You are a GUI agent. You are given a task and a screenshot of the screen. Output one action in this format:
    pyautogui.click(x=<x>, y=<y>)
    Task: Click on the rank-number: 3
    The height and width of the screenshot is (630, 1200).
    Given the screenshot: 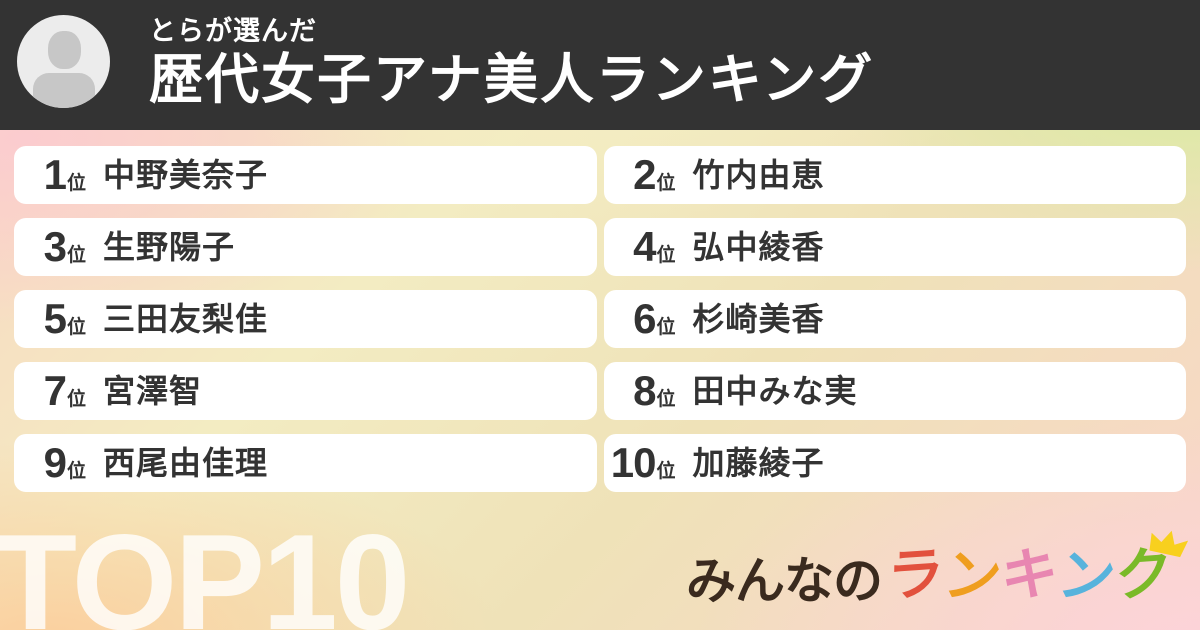 What is the action you would take?
    pyautogui.click(x=55, y=246)
    